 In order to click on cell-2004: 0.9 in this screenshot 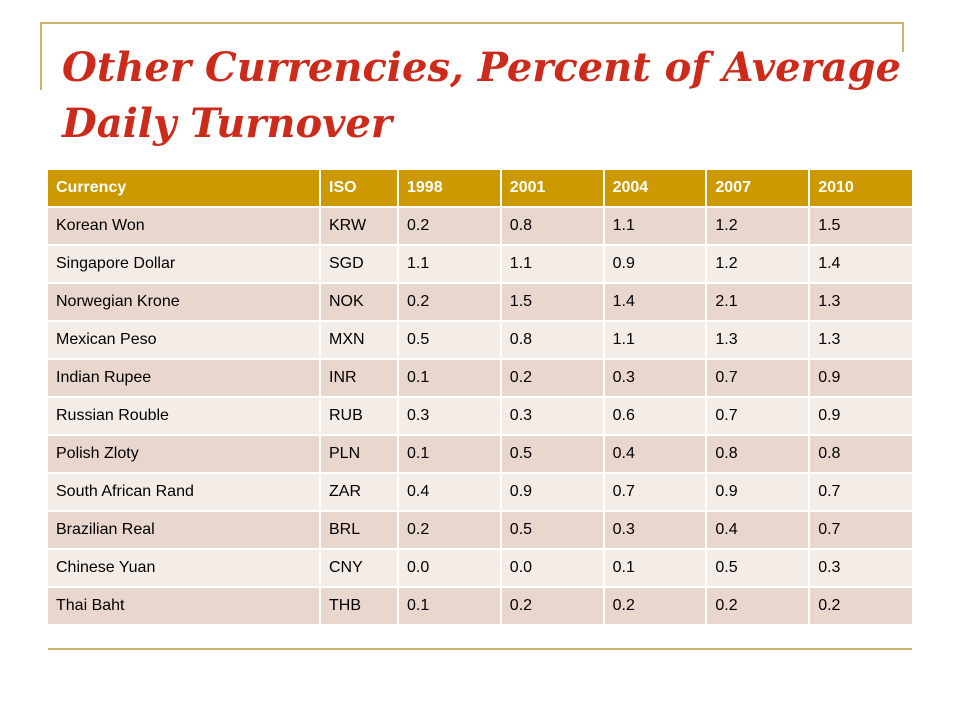, I will do `click(655, 264)`.